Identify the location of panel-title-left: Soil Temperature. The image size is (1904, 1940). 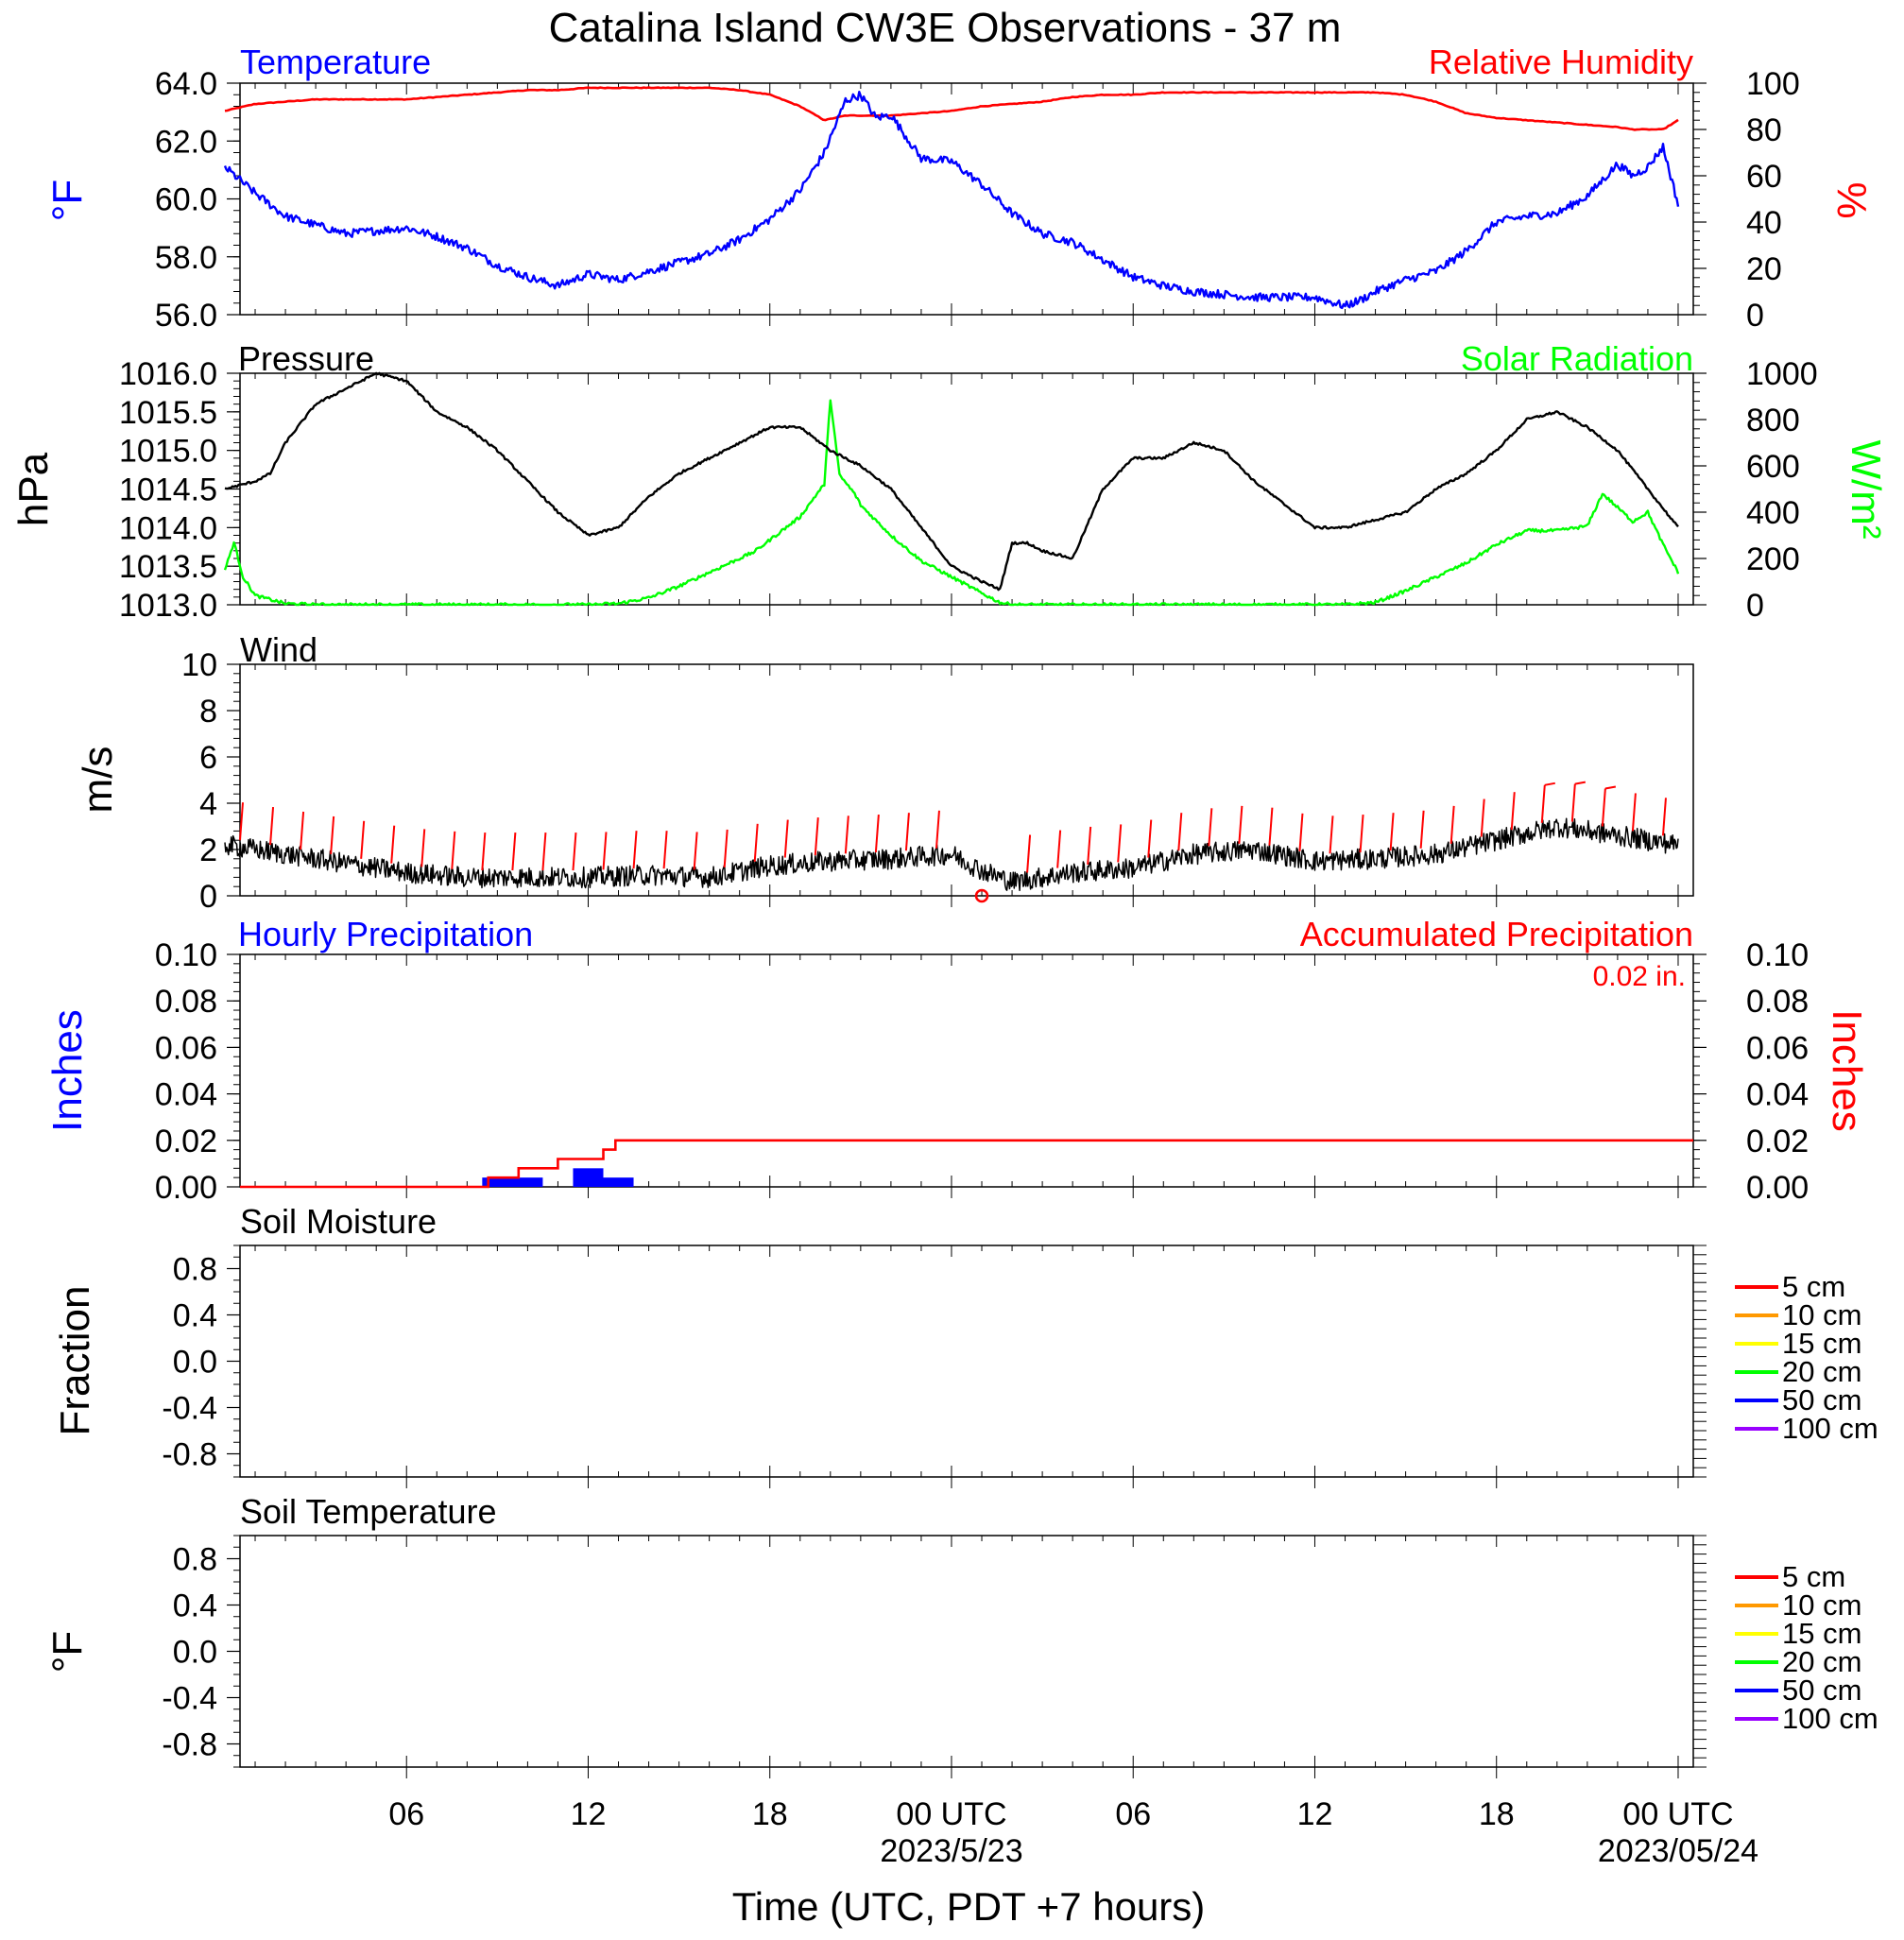
(368, 1511).